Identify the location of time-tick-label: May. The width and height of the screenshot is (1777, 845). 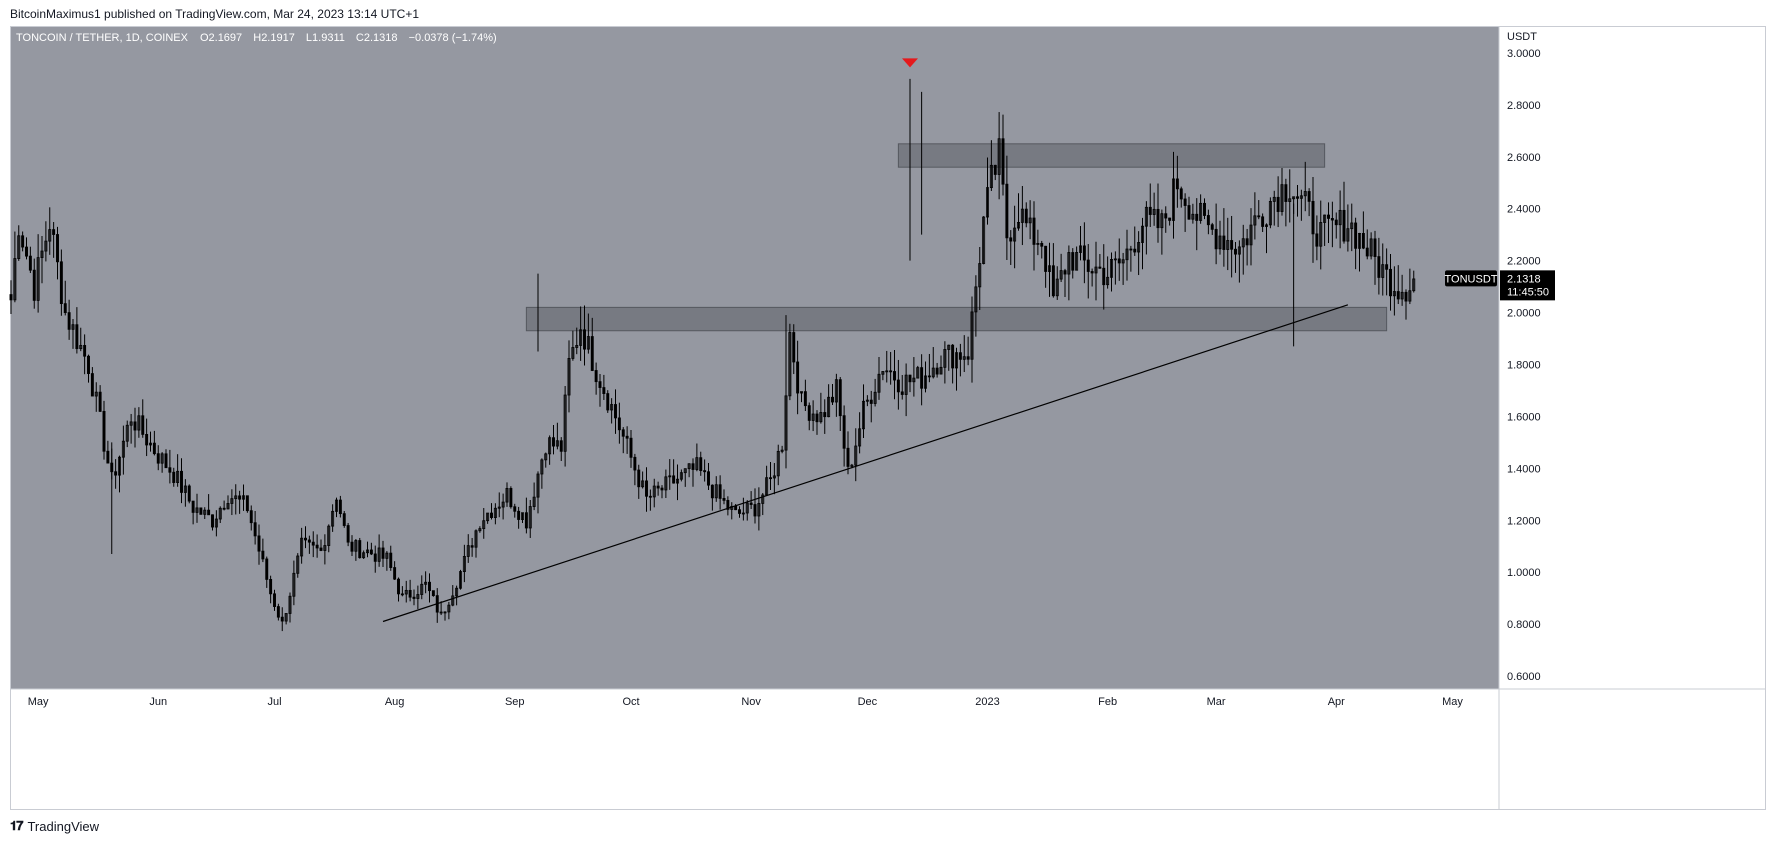
(1452, 702).